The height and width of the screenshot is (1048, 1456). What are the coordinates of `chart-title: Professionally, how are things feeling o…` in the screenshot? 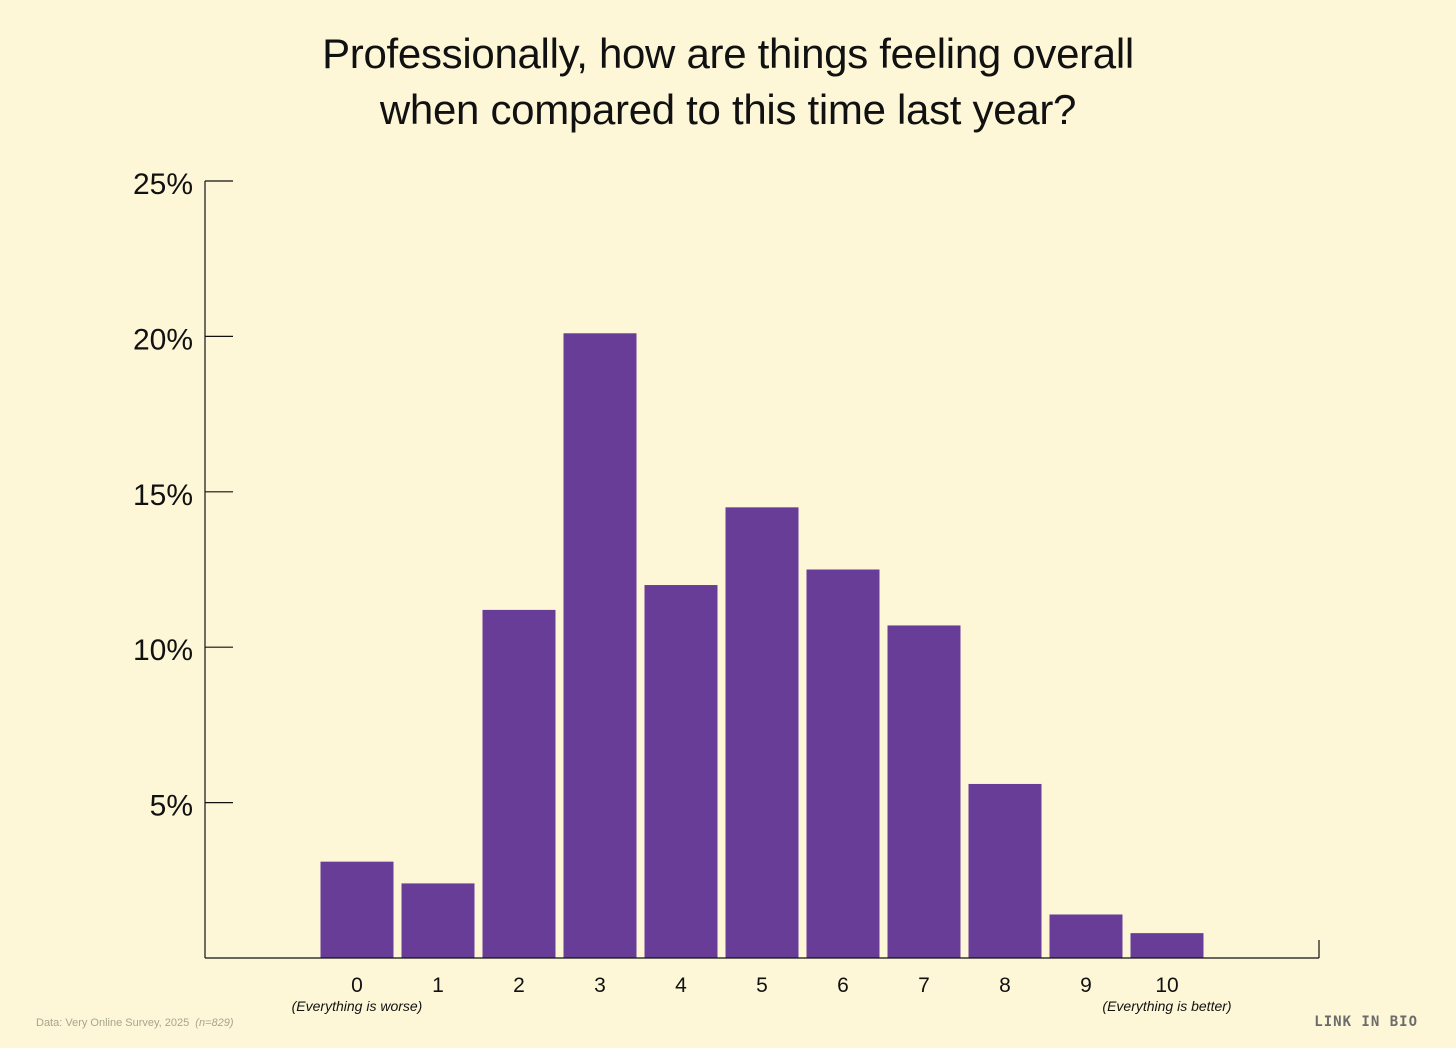 It's located at (728, 82).